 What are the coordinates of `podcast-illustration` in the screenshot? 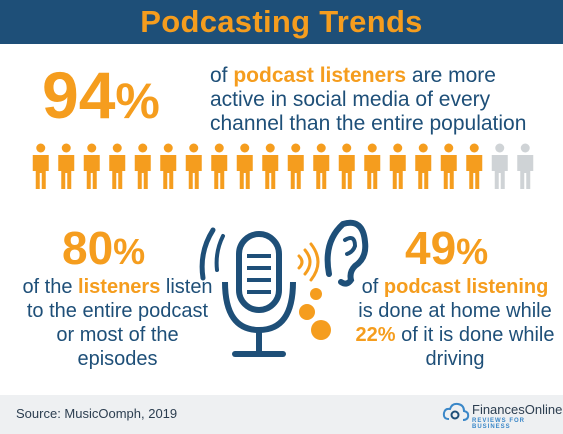 It's located at (284, 288).